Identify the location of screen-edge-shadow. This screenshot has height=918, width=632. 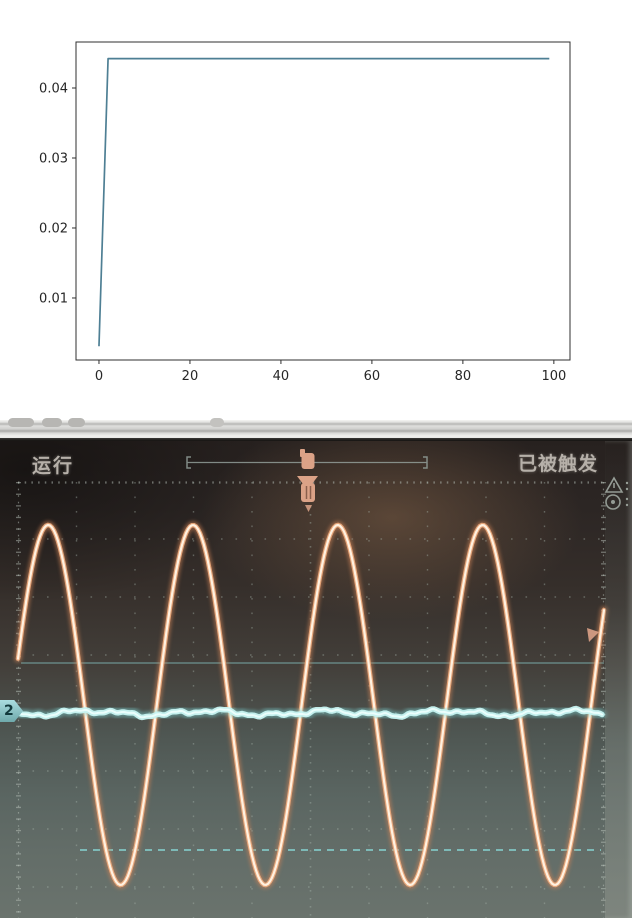
(316, 439).